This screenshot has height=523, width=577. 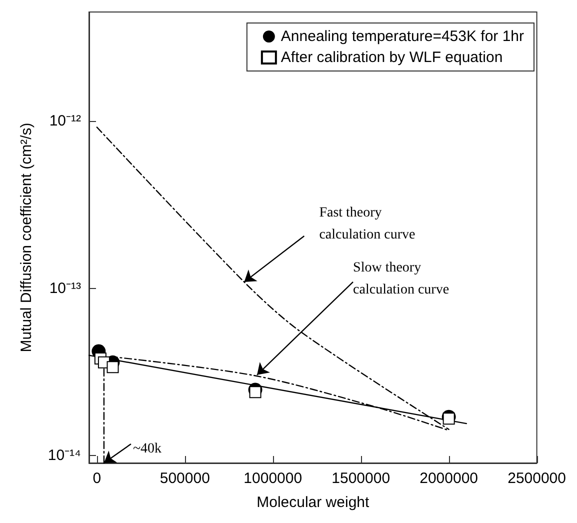 I want to click on y-tick-label: 10⁻¹⁴, so click(x=64, y=455).